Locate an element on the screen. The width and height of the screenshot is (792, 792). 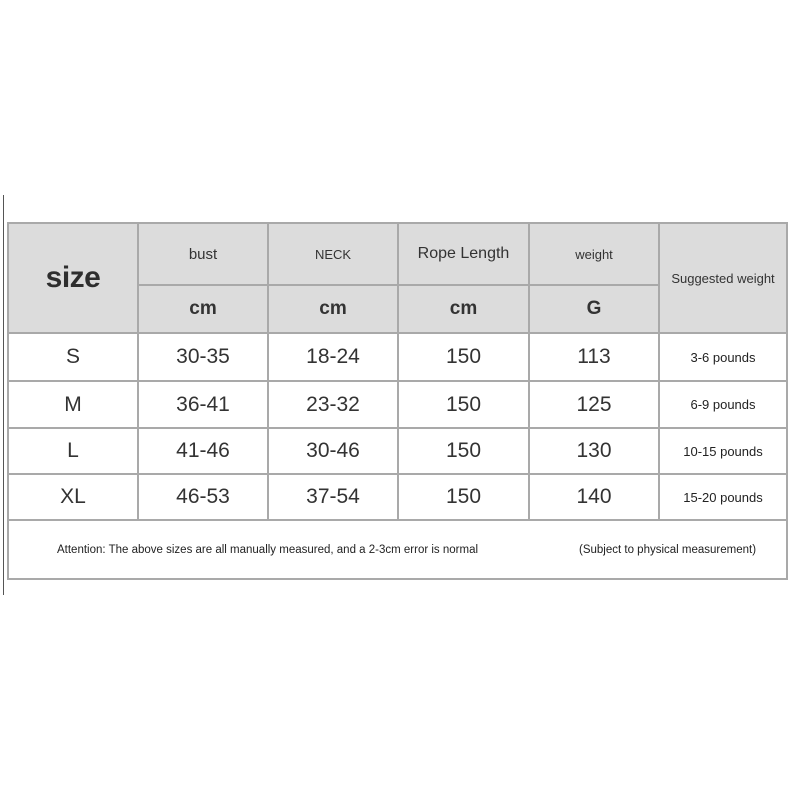
cell-bust: 46-53 is located at coordinates (204, 498).